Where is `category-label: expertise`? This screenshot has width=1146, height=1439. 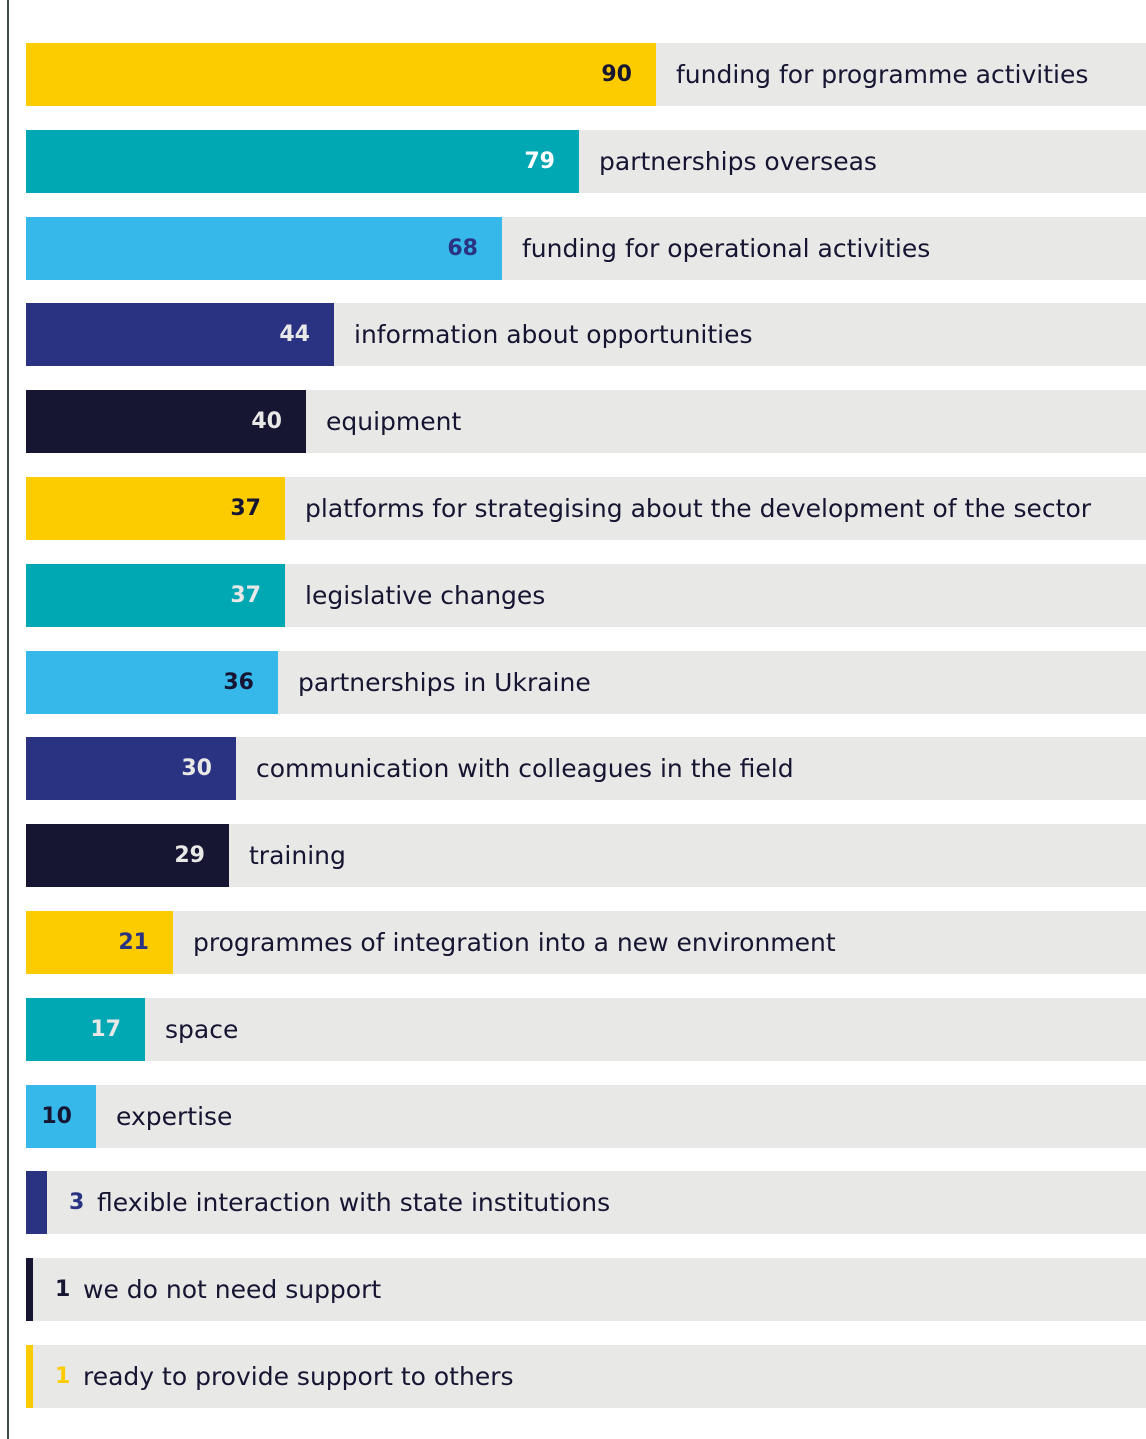 category-label: expertise is located at coordinates (174, 1116).